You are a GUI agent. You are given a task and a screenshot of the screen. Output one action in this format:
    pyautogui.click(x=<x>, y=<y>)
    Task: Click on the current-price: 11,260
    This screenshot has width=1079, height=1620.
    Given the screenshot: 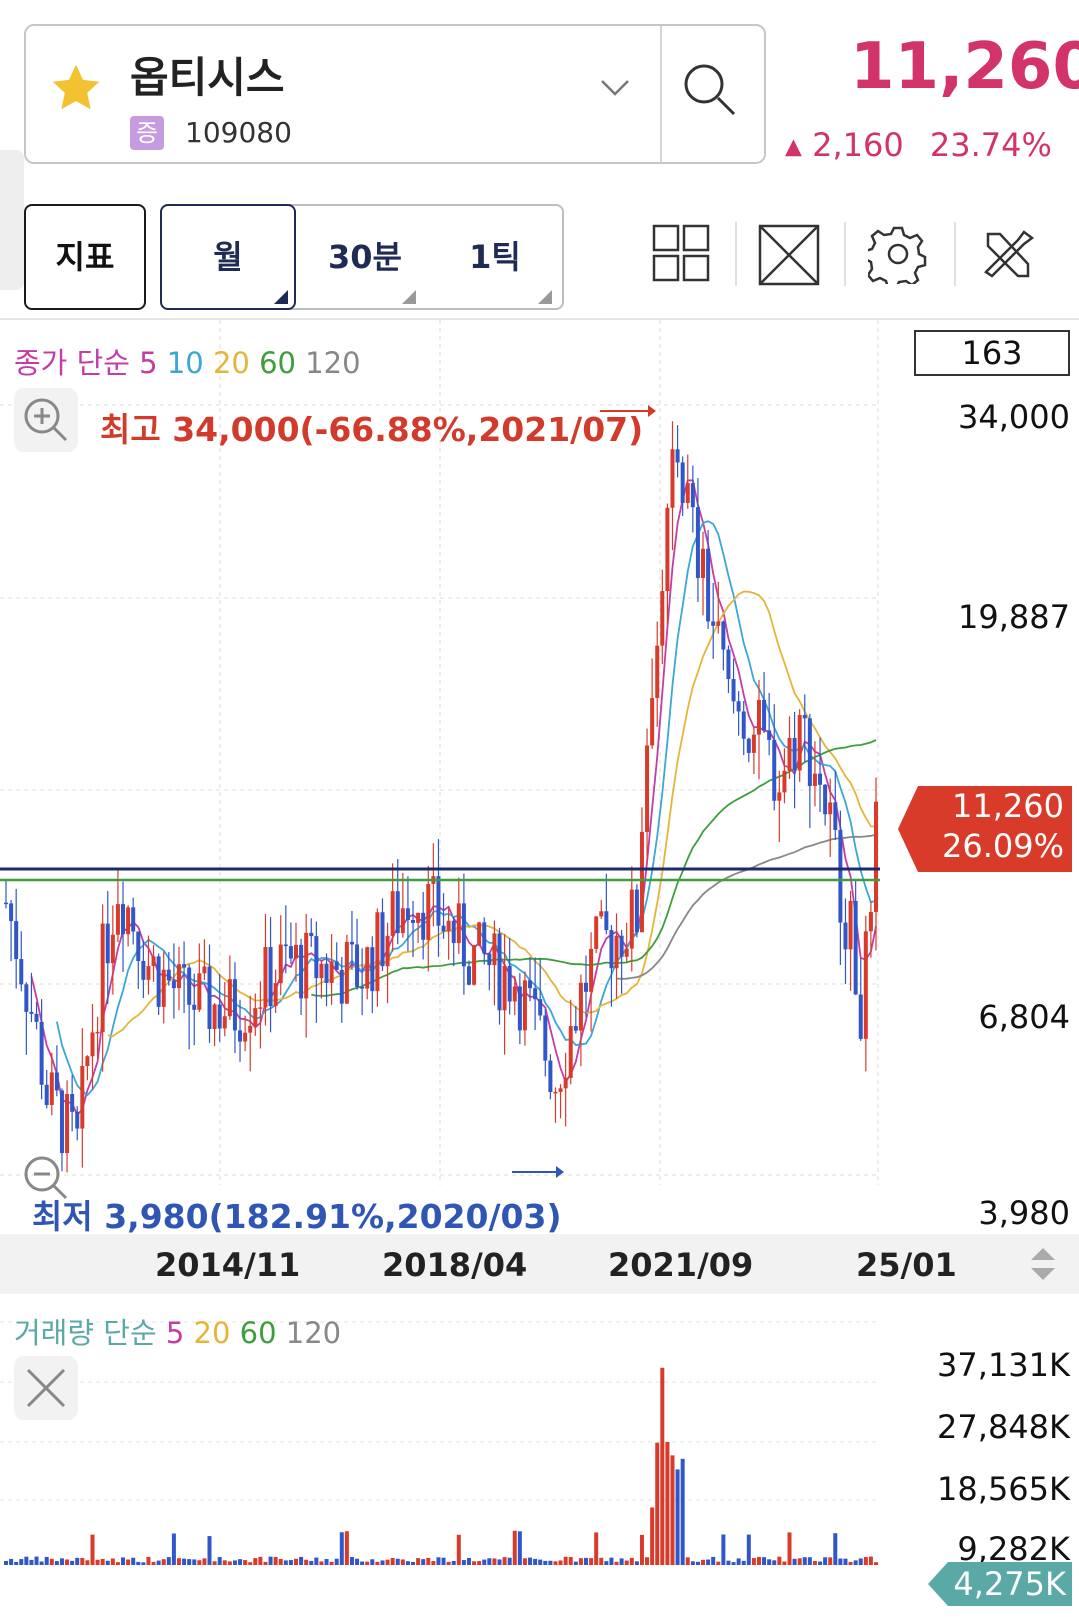 What is the action you would take?
    pyautogui.click(x=964, y=67)
    